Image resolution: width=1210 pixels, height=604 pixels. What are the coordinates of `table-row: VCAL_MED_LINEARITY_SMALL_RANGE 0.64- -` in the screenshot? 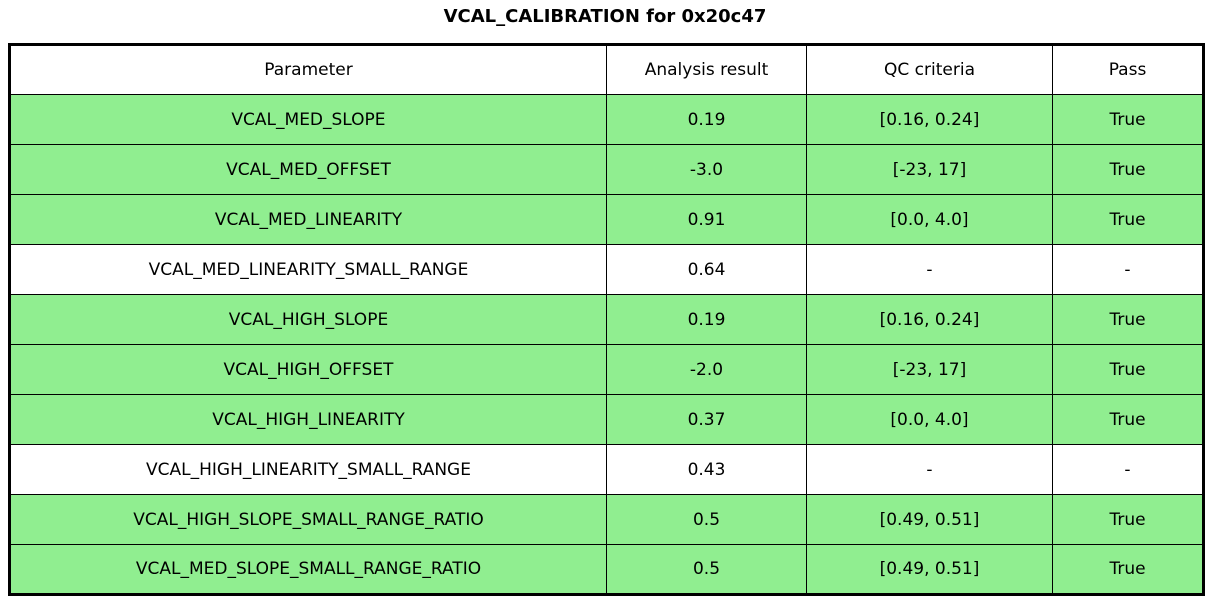 It's located at (606, 269).